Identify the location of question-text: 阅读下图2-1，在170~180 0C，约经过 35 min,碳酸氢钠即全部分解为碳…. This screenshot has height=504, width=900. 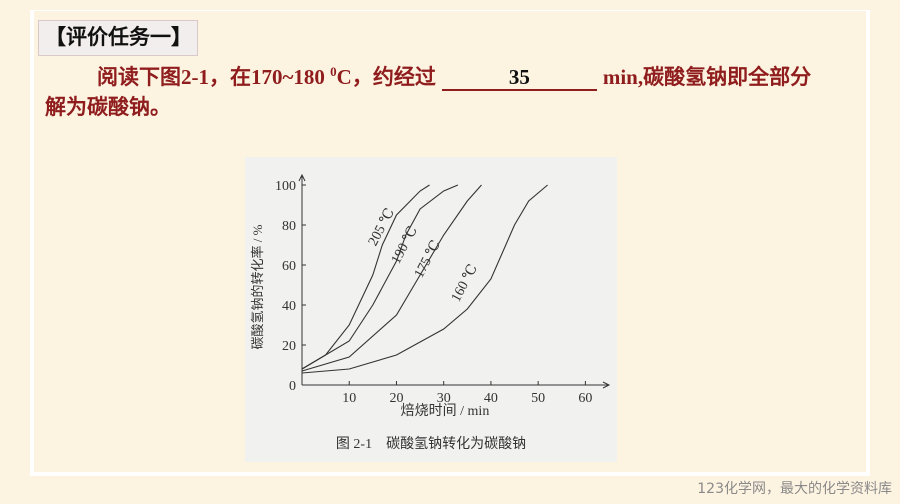
(435, 92).